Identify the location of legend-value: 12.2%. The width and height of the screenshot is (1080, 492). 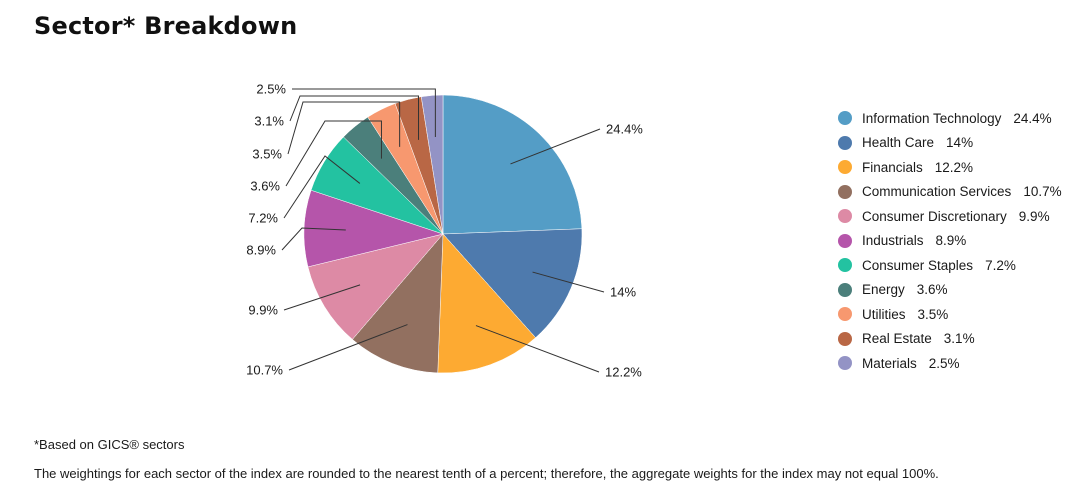
(954, 167).